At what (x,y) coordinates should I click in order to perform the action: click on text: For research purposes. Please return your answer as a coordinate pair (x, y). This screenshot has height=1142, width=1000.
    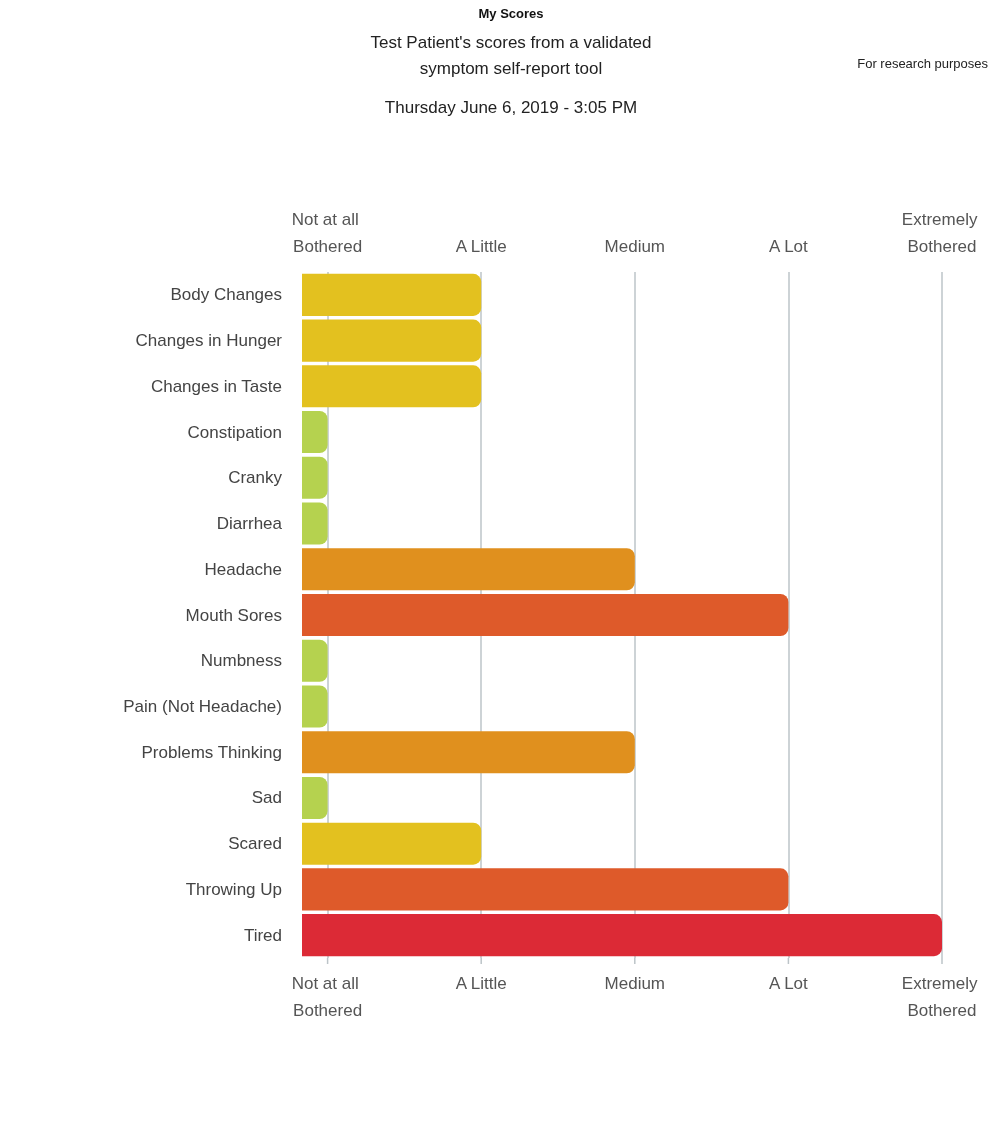
    Looking at the image, I should click on (922, 63).